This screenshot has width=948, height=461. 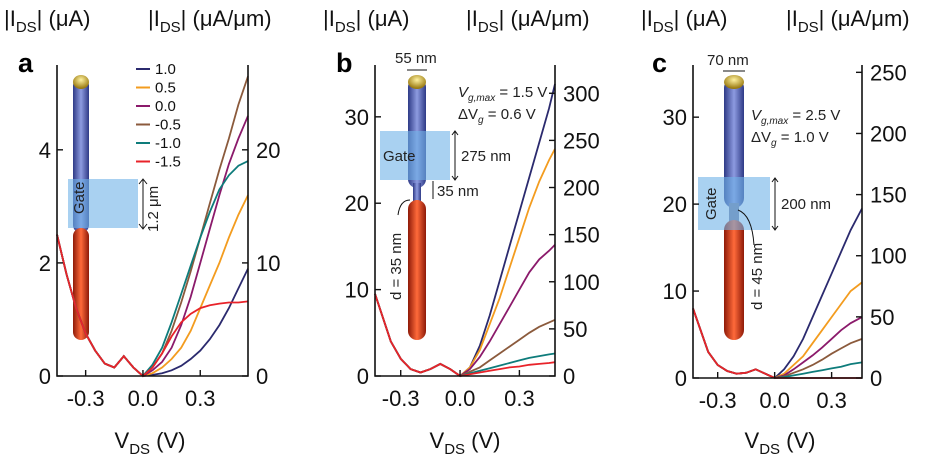 I want to click on y-tick-label: 2, so click(x=45, y=263).